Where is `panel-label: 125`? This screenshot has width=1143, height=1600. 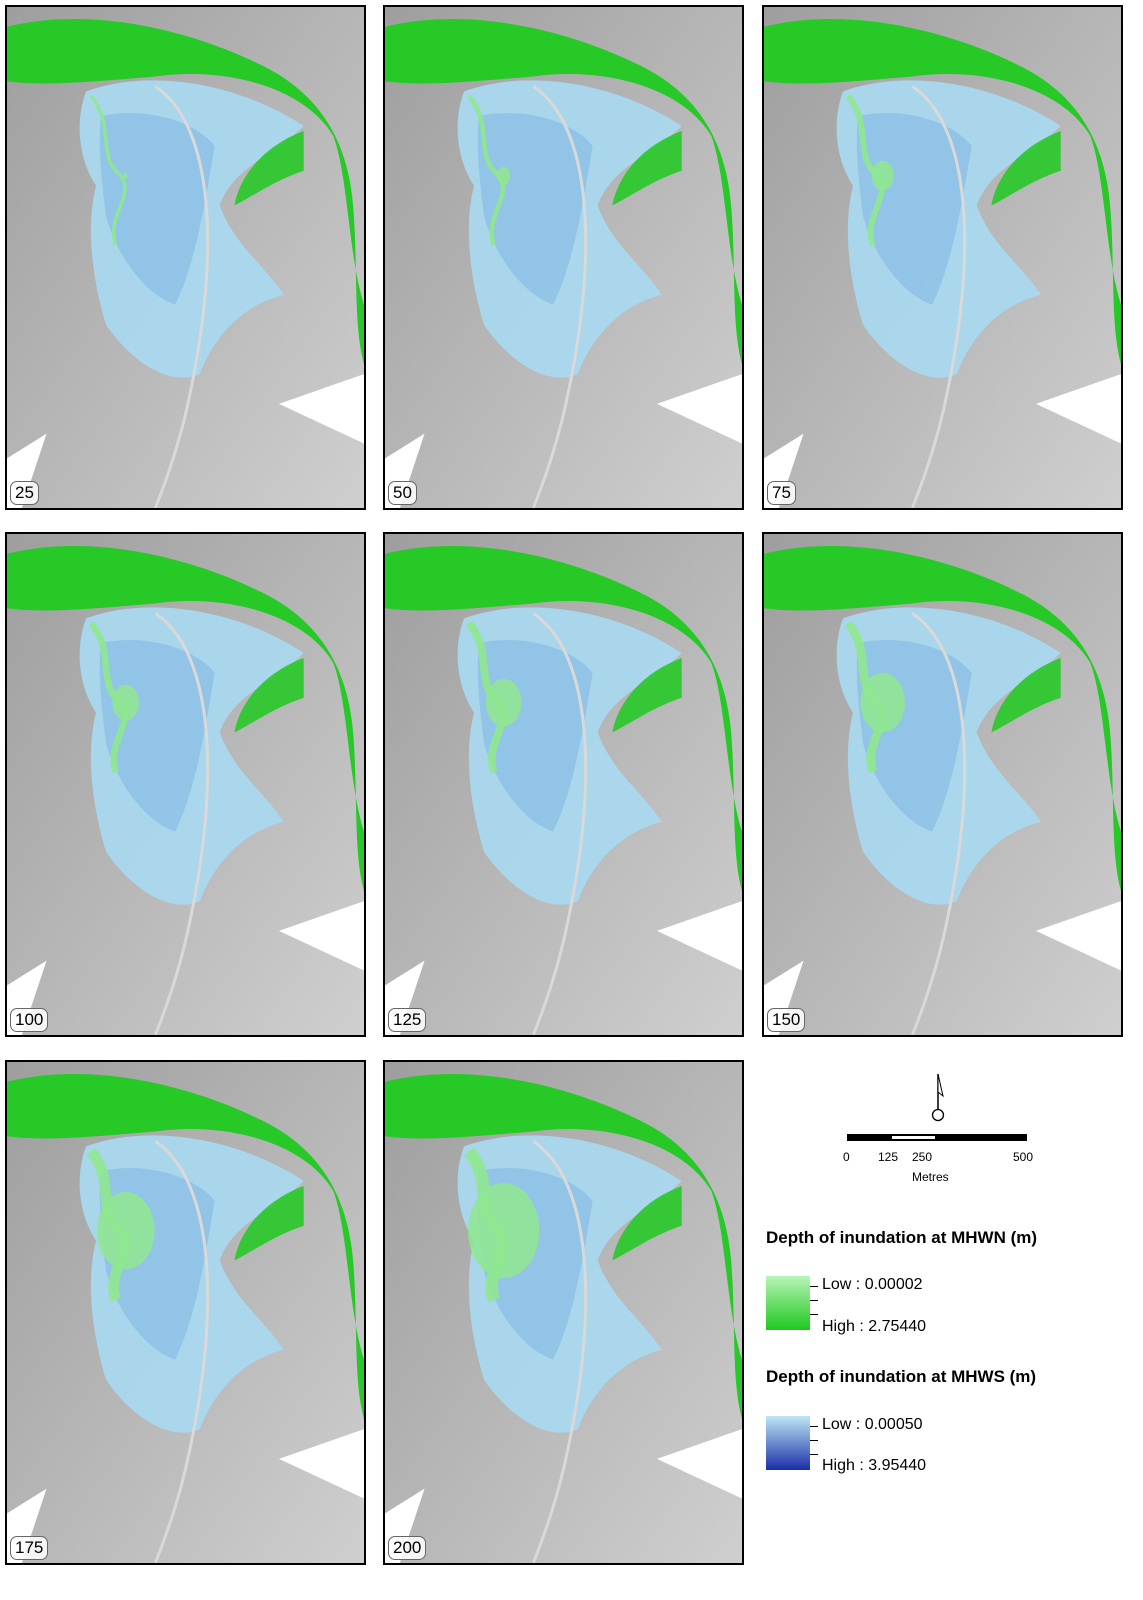 panel-label: 125 is located at coordinates (407, 1020).